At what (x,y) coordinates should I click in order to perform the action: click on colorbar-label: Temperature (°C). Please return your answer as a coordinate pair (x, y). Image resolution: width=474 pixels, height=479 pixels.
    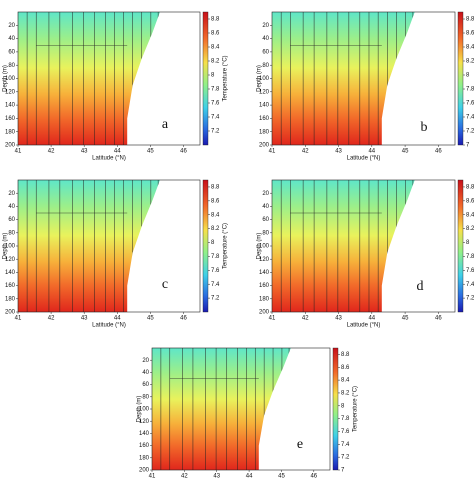
    Looking at the image, I should click on (226, 246).